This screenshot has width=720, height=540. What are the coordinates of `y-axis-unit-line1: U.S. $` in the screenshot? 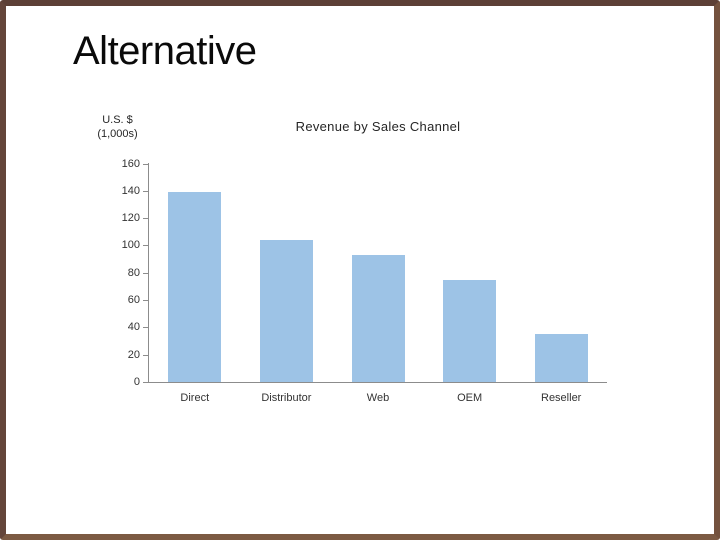 It's located at (117, 120).